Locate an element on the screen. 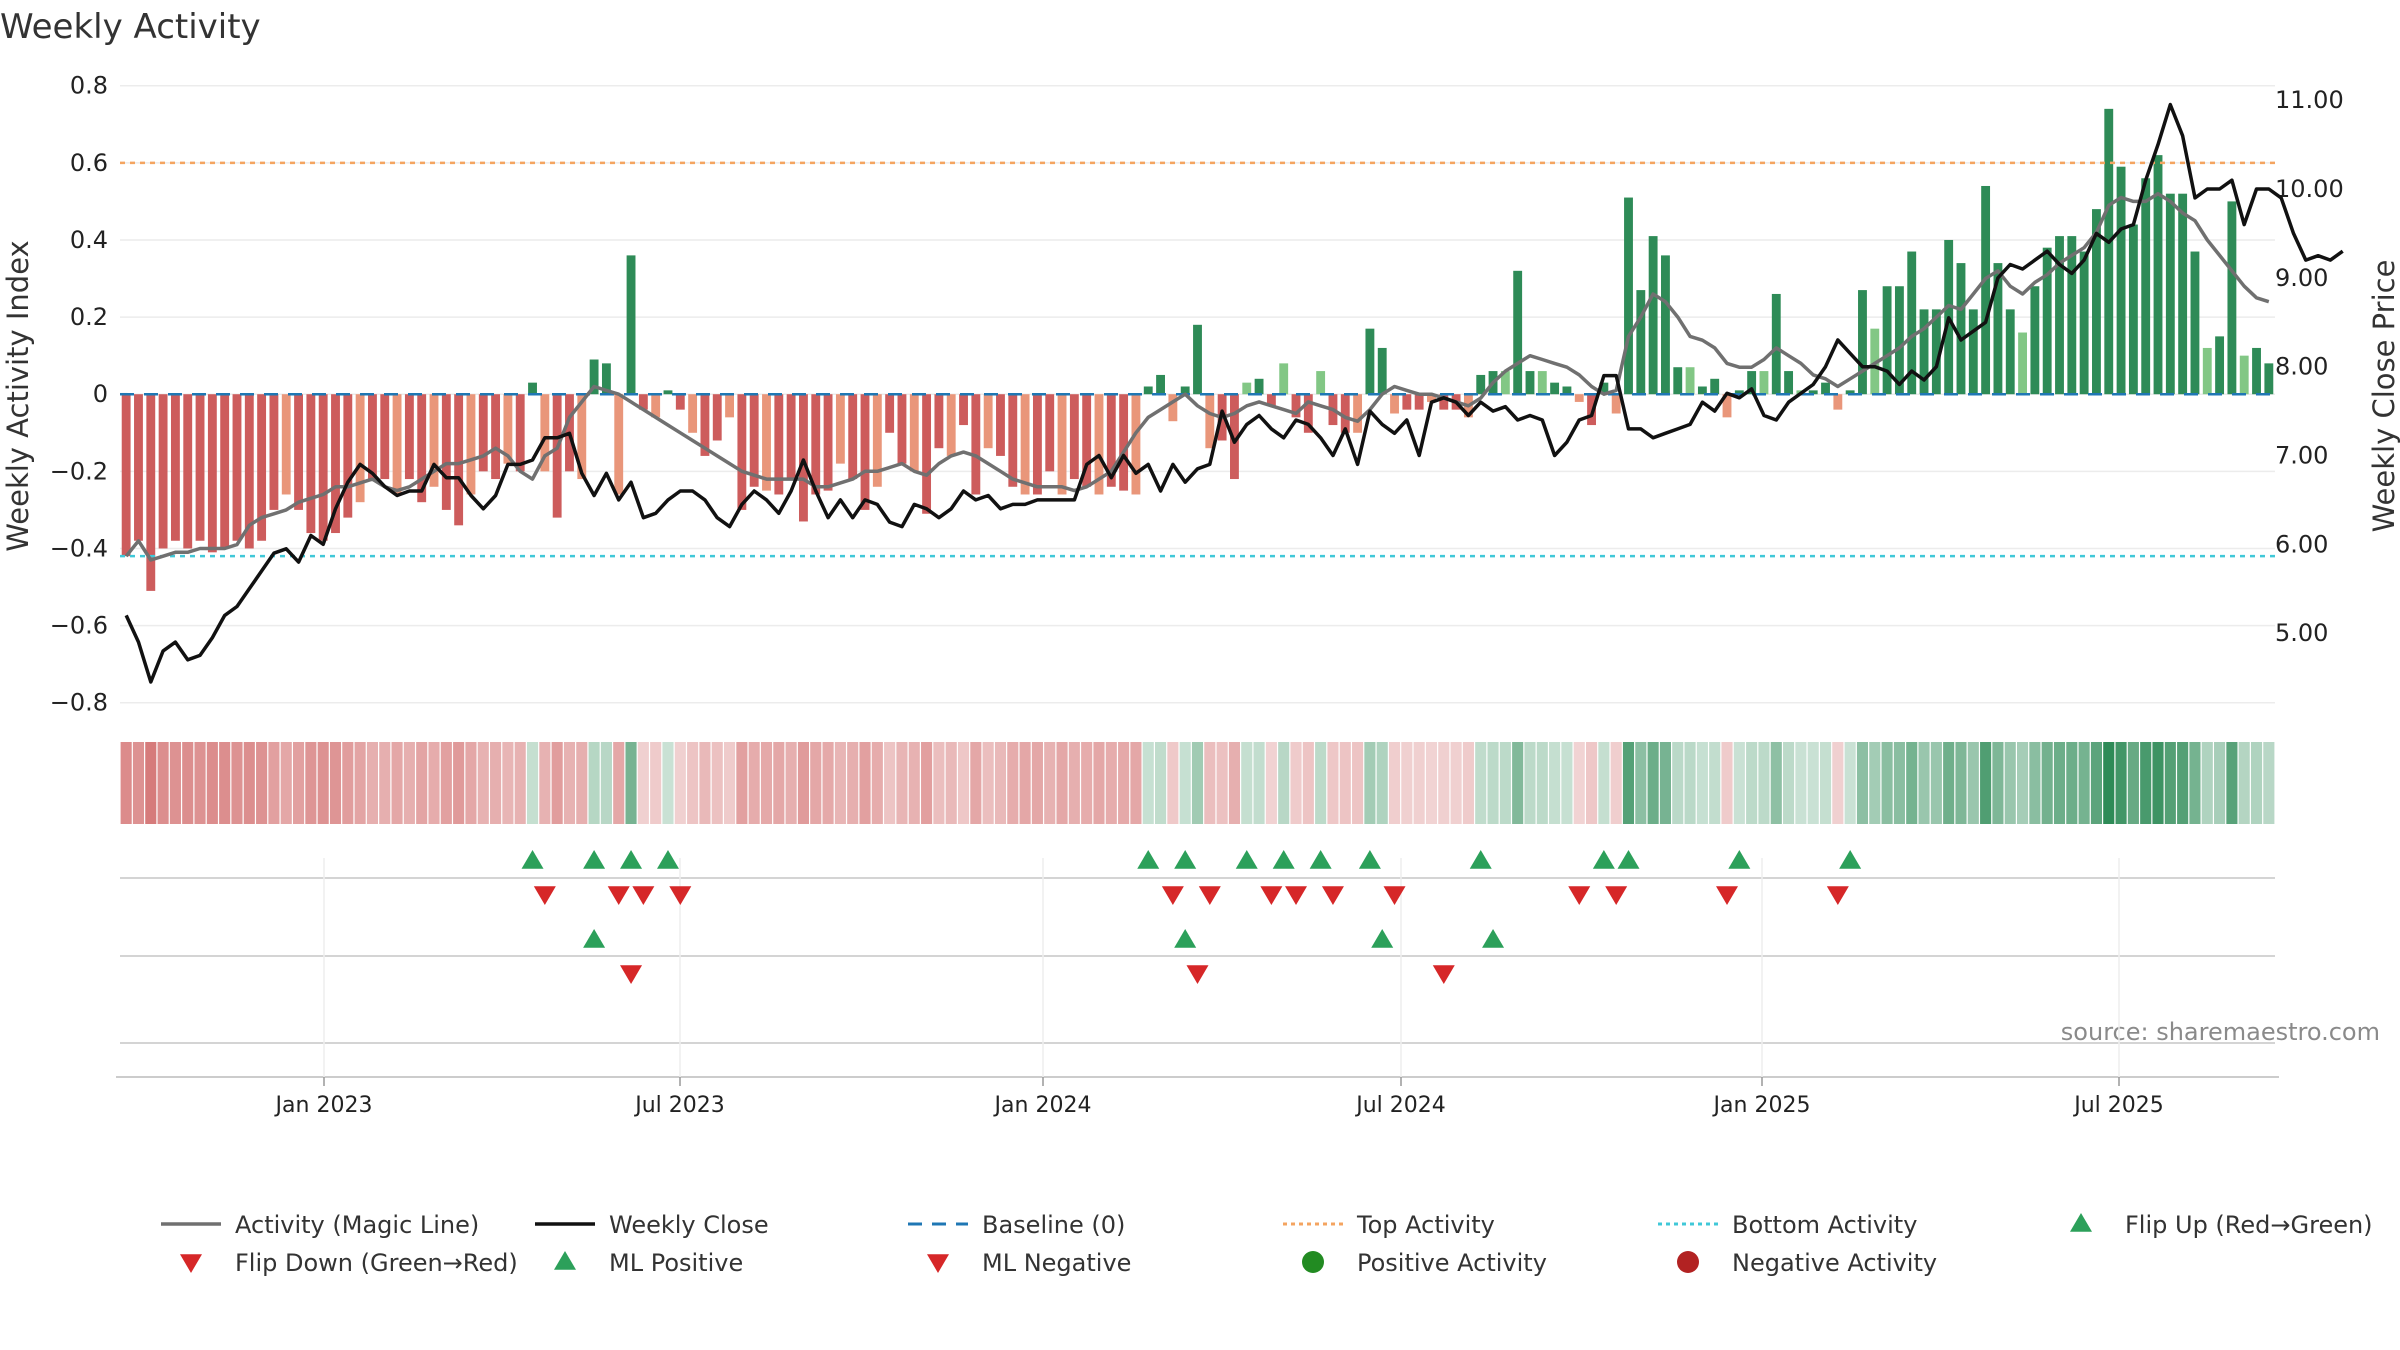 The image size is (2400, 1350). legend-label: Positive Activity is located at coordinates (1452, 1263).